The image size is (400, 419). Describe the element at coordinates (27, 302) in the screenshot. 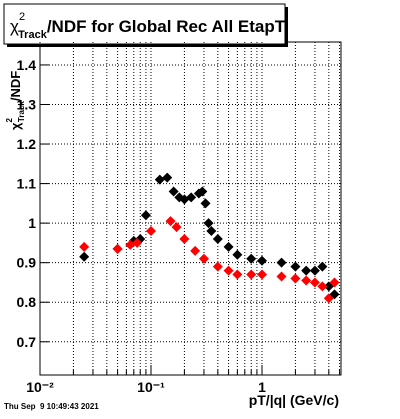

I see `y-tick-label: 0.8` at that location.